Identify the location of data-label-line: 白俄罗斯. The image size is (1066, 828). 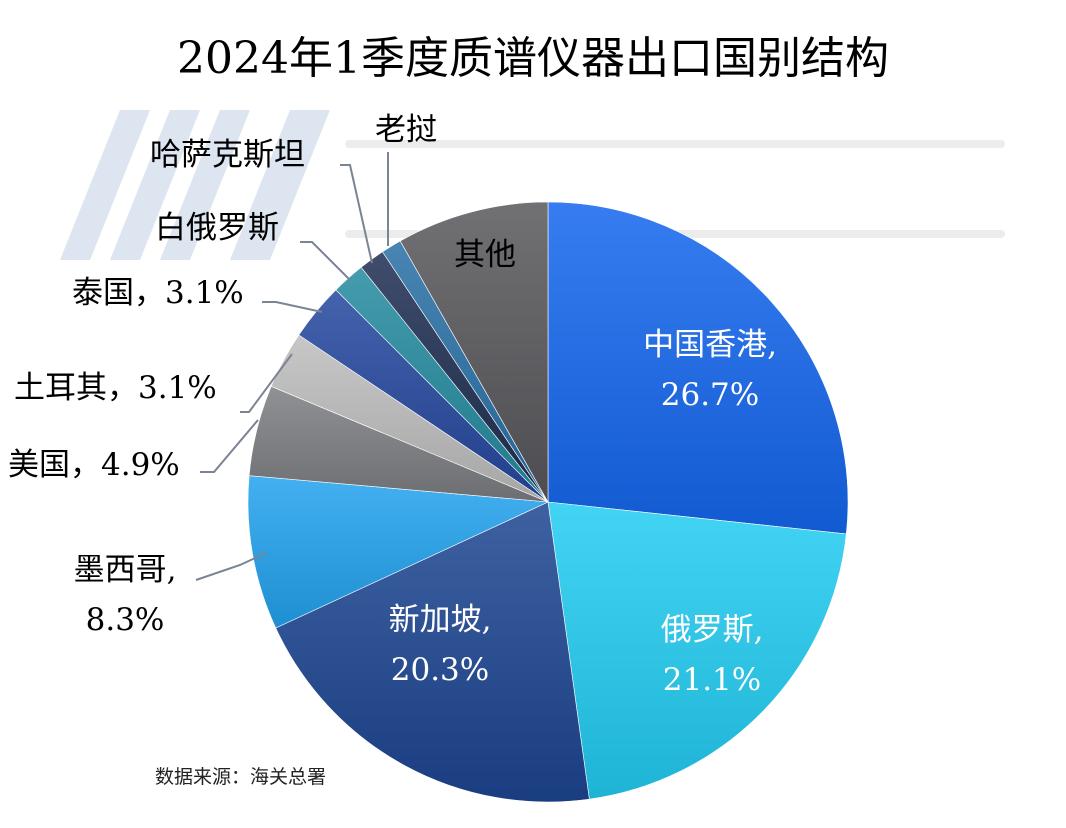
(217, 228).